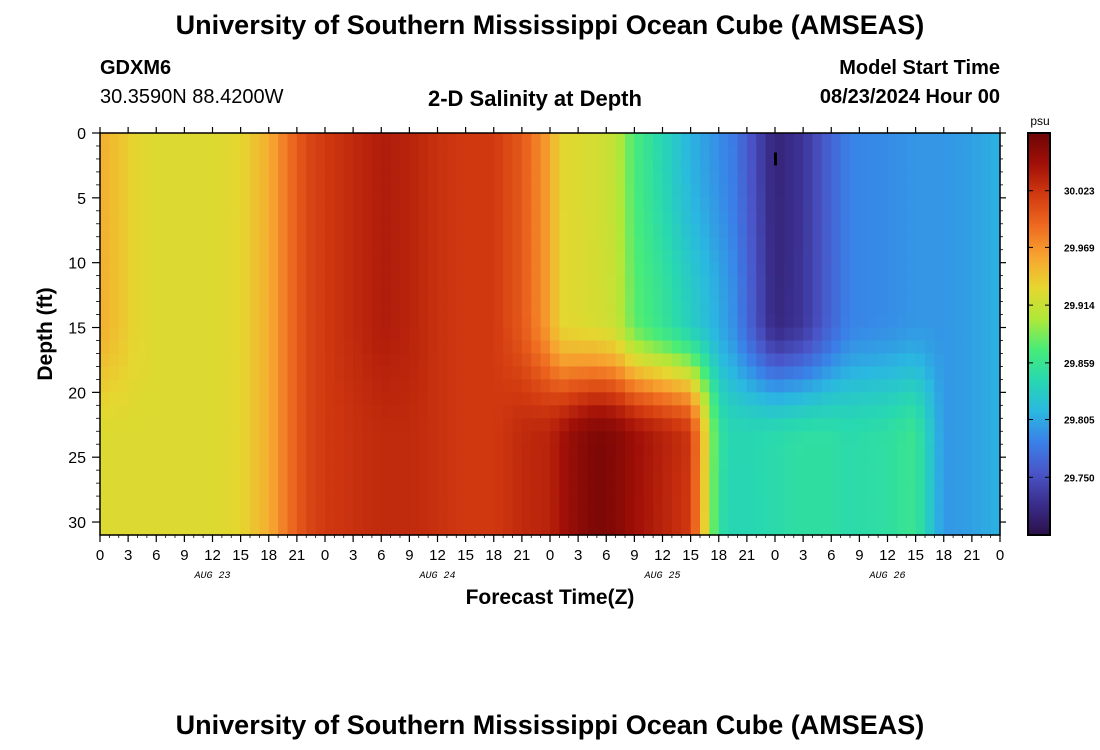 The height and width of the screenshot is (750, 1100). I want to click on x-tick-label: 18, so click(493, 555).